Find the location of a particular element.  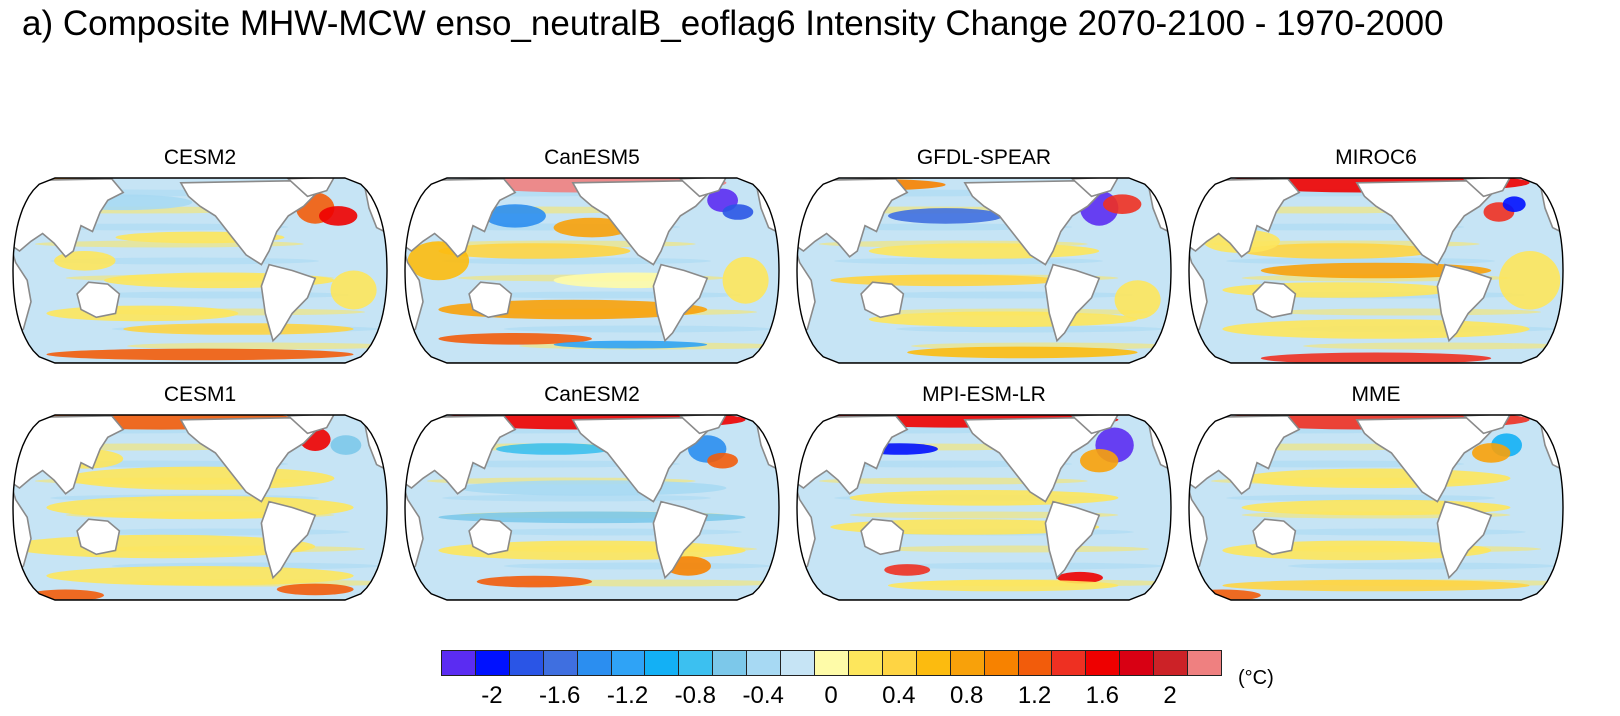

colorbar-tick-label: 1.6 is located at coordinates (1102, 695).